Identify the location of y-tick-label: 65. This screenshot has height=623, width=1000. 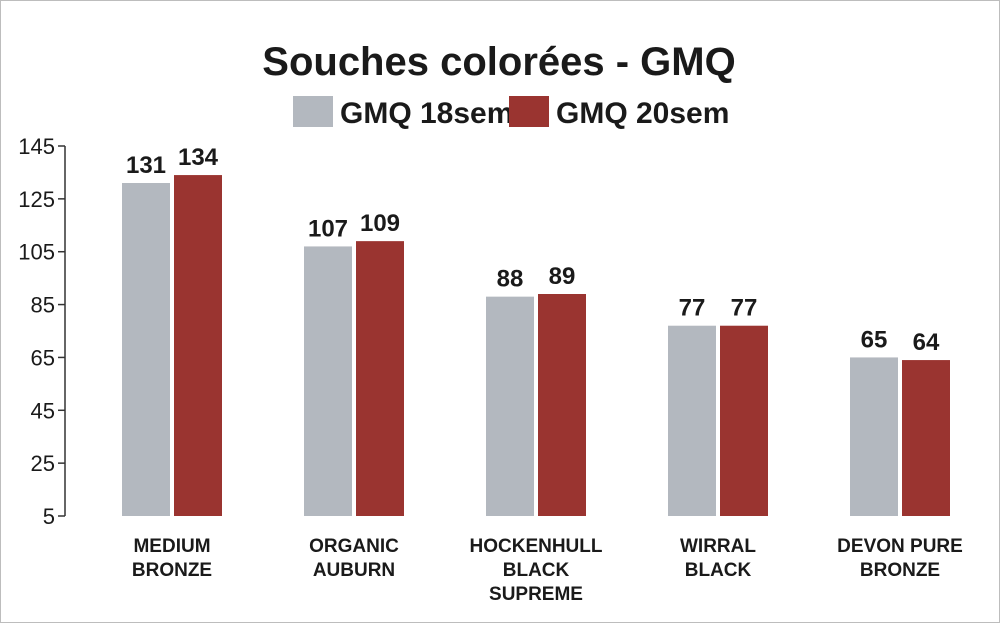
(43, 357).